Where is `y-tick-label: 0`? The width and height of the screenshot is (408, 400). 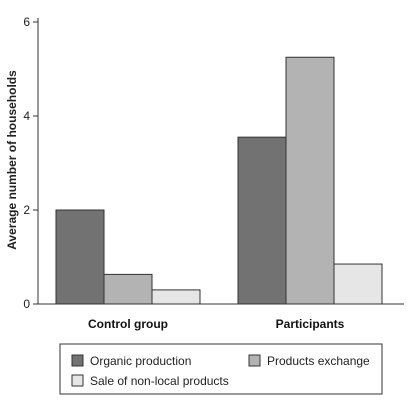 y-tick-label: 0 is located at coordinates (26, 304).